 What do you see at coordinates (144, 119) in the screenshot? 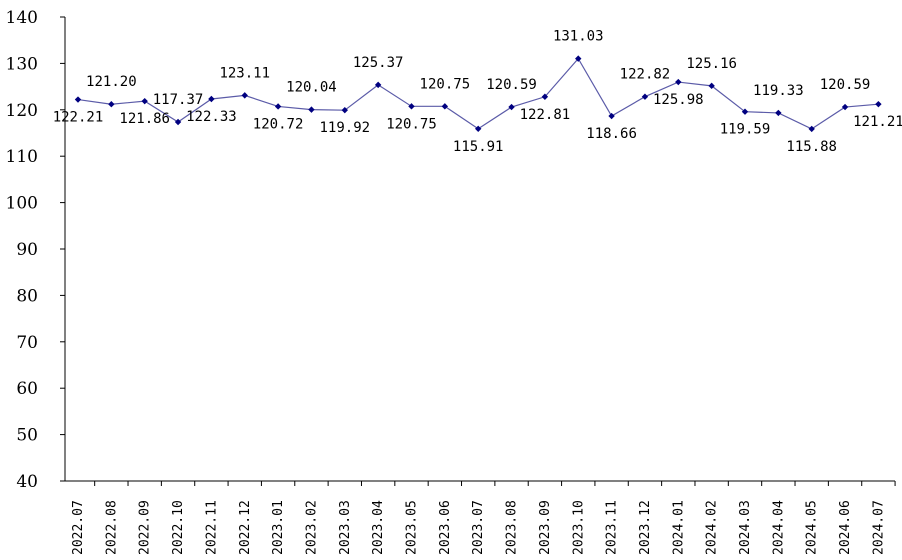
I see `data-label: 121.86` at bounding box center [144, 119].